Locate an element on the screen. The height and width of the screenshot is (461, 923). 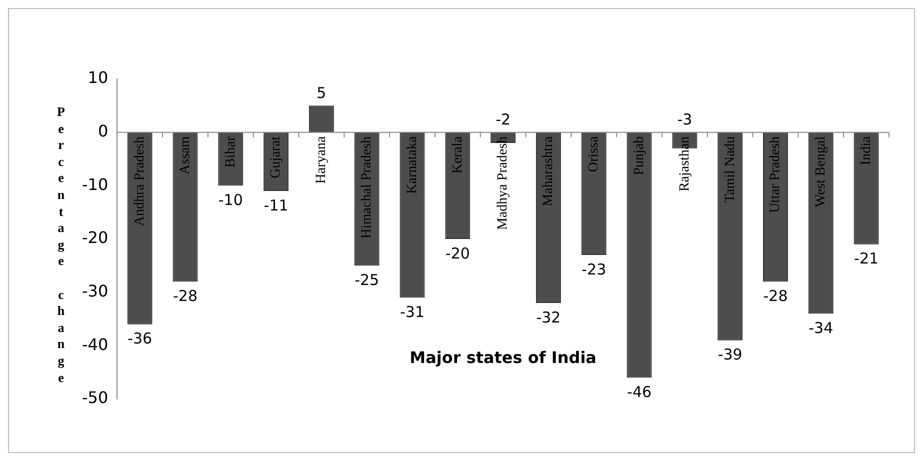
y-tick-label: 10 is located at coordinates (98, 78).